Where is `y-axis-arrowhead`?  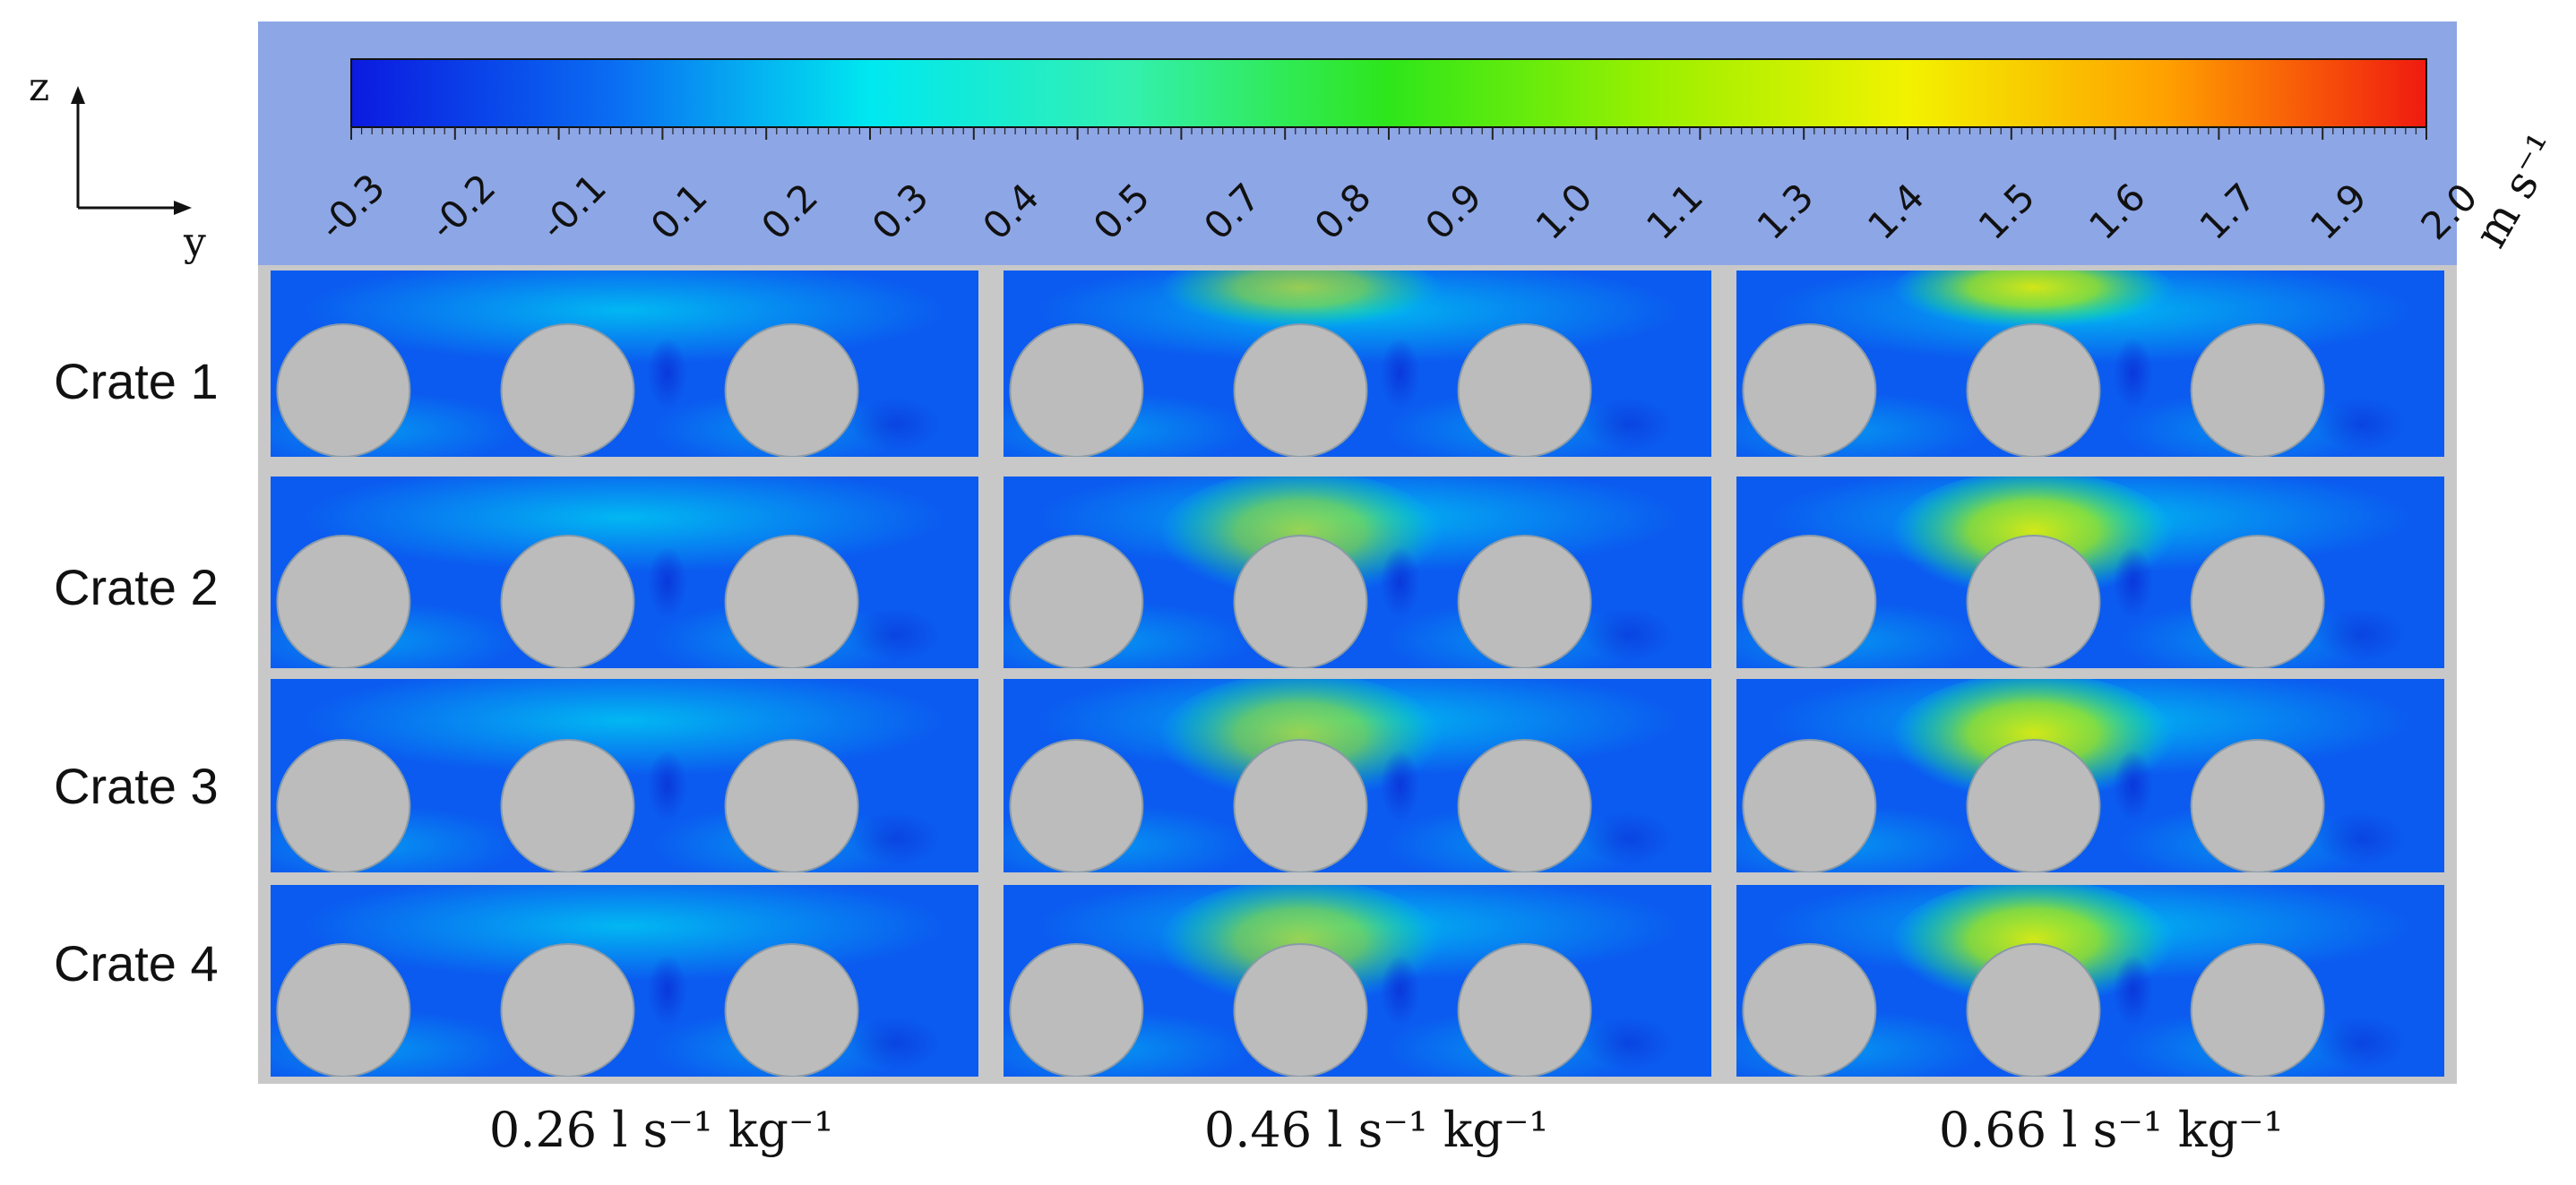
y-axis-arrowhead is located at coordinates (183, 208).